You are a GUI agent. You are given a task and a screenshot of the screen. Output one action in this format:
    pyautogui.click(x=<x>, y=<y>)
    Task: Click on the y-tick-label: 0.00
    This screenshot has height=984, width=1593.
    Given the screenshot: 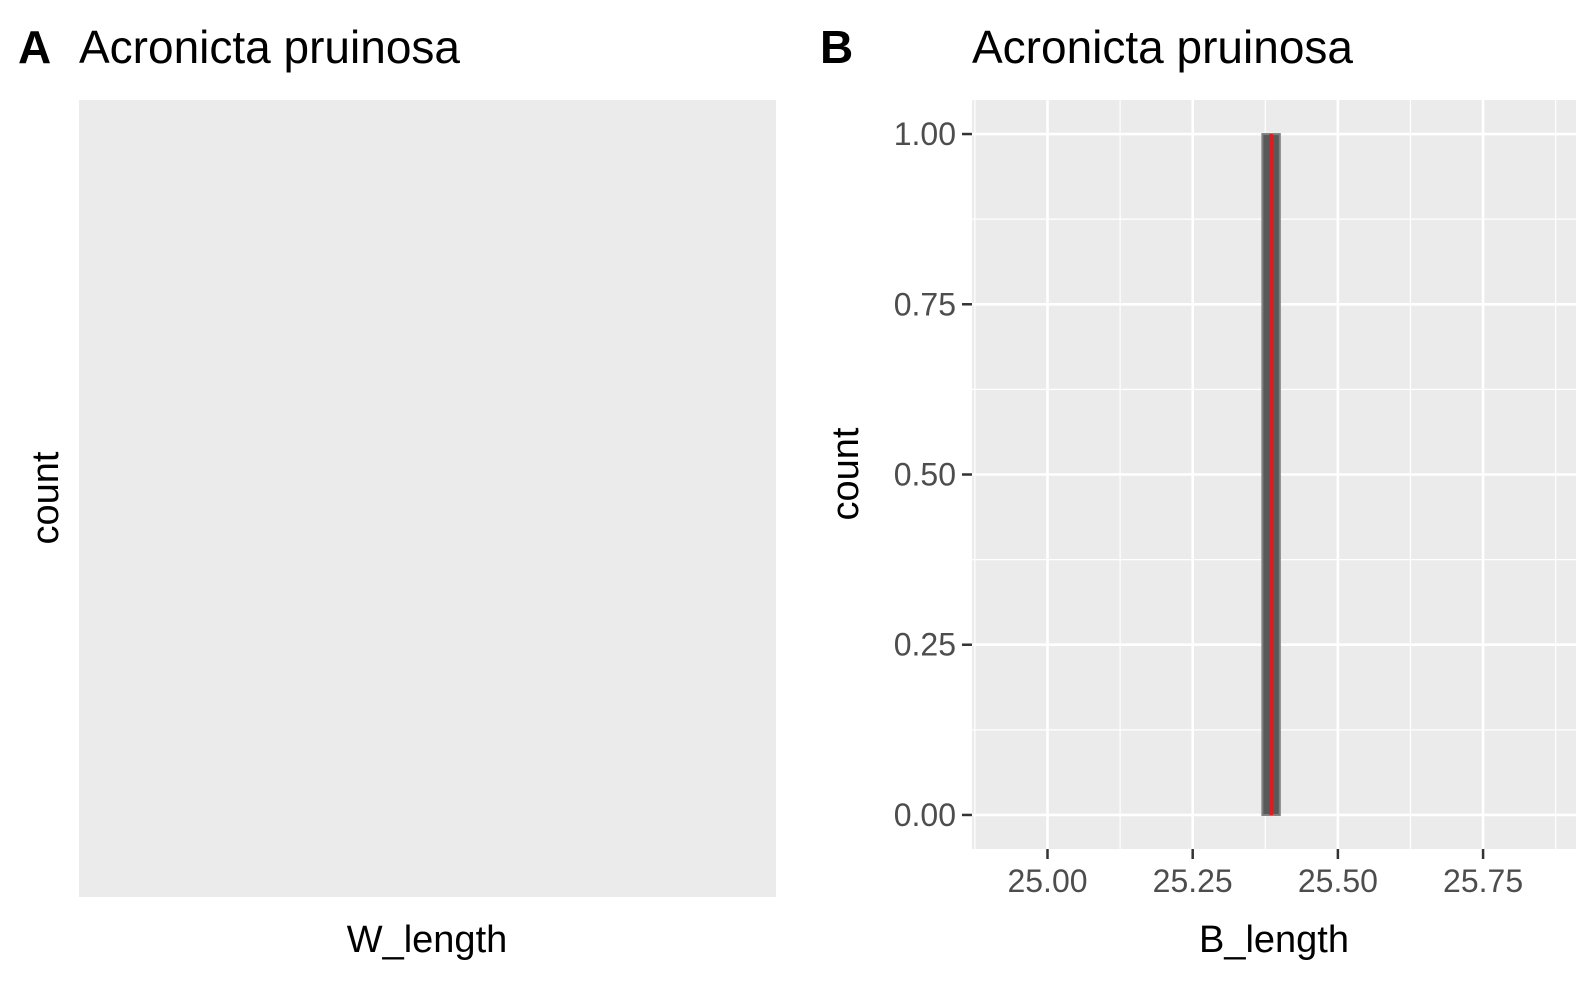 What is the action you would take?
    pyautogui.click(x=925, y=815)
    